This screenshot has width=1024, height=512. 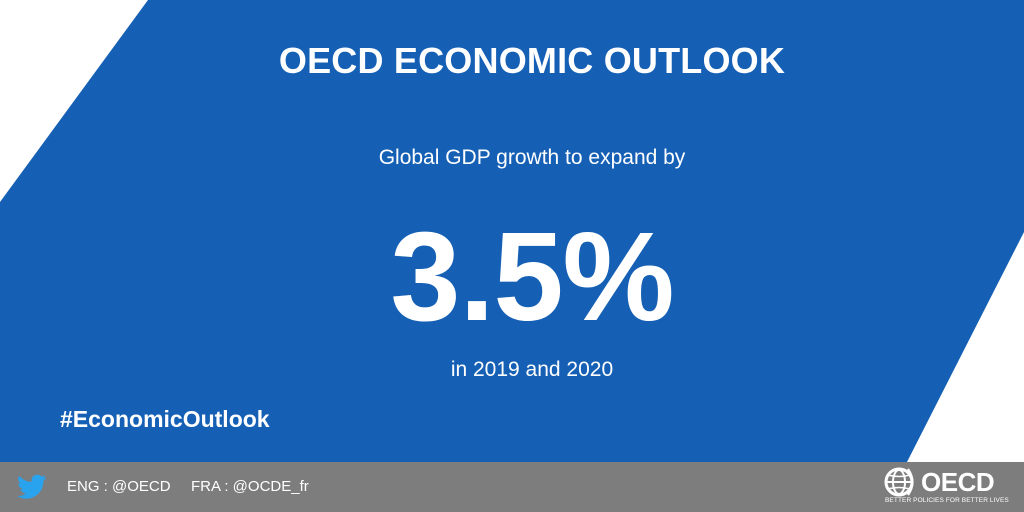 I want to click on headline-subtitle: Global GDP growth to expand by, so click(x=532, y=157).